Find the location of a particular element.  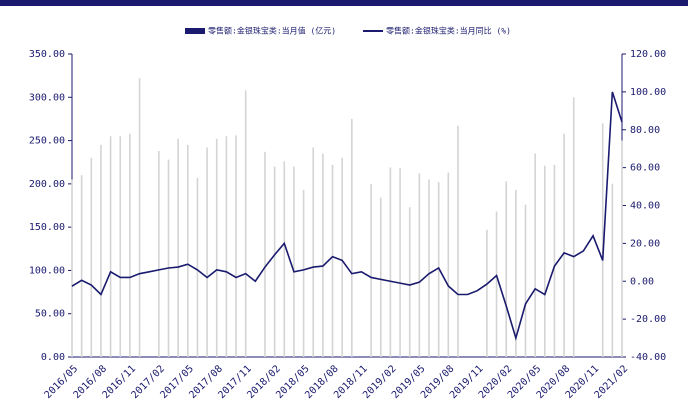

y-tick-label: 0.00 is located at coordinates (53, 357).